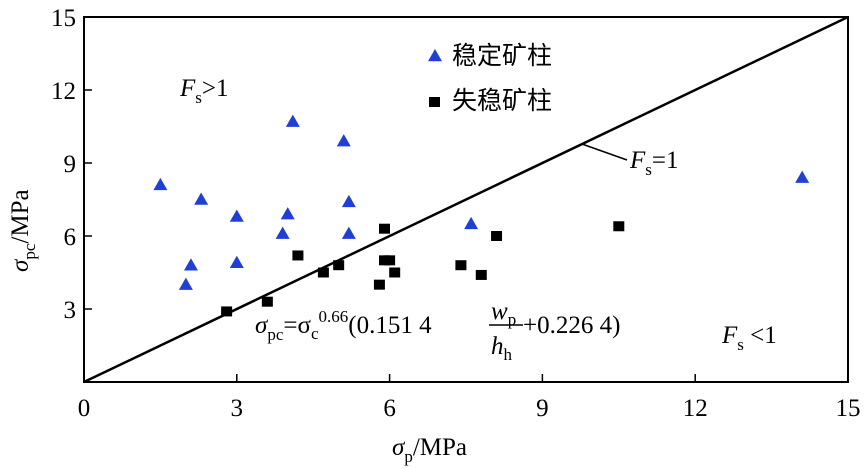 This screenshot has width=864, height=469. What do you see at coordinates (654, 163) in the screenshot?
I see `fs-line-label: Fs=1` at bounding box center [654, 163].